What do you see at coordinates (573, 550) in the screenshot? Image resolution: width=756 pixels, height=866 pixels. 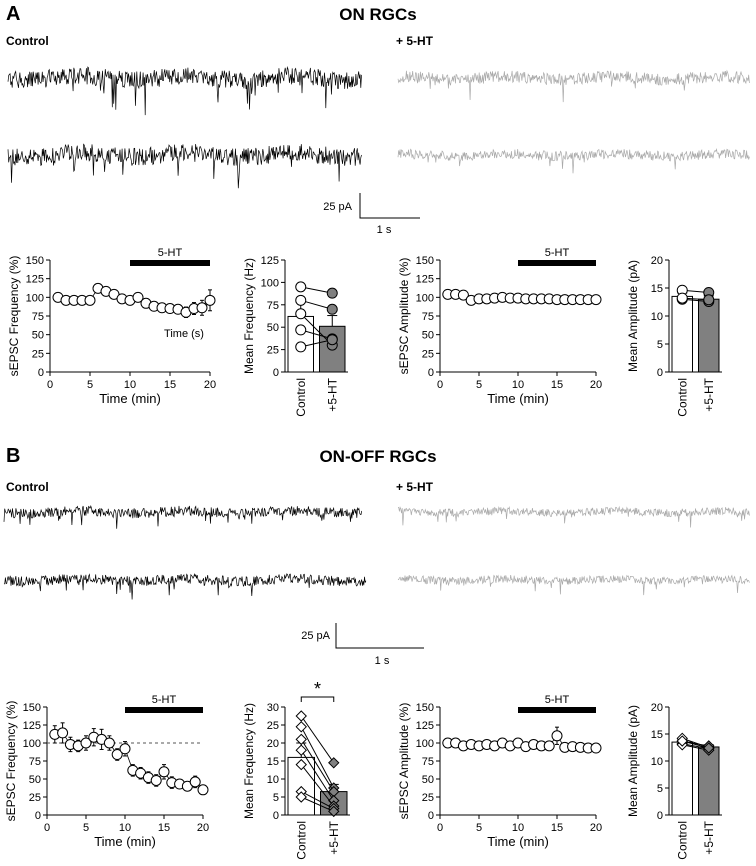 I see `panel-b-drug-traces` at bounding box center [573, 550].